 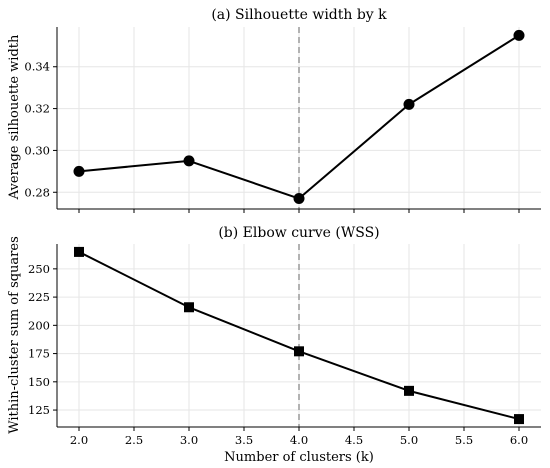 I want to click on wss-x-tick-label-4: 4.0, so click(x=299, y=440).